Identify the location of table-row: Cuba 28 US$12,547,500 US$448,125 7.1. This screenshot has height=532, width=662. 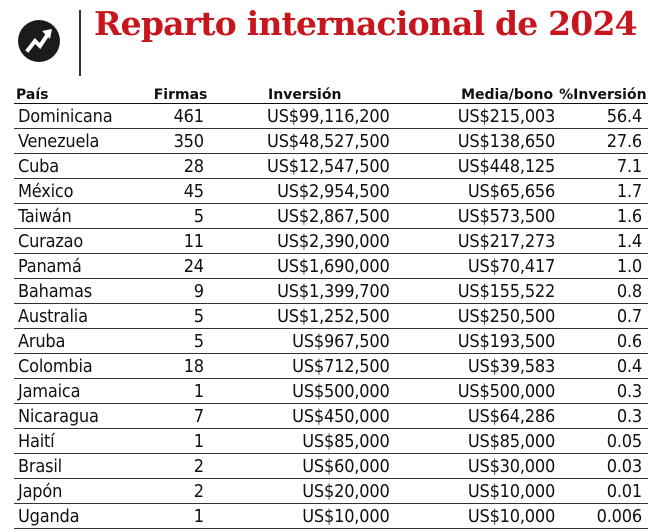
(331, 166).